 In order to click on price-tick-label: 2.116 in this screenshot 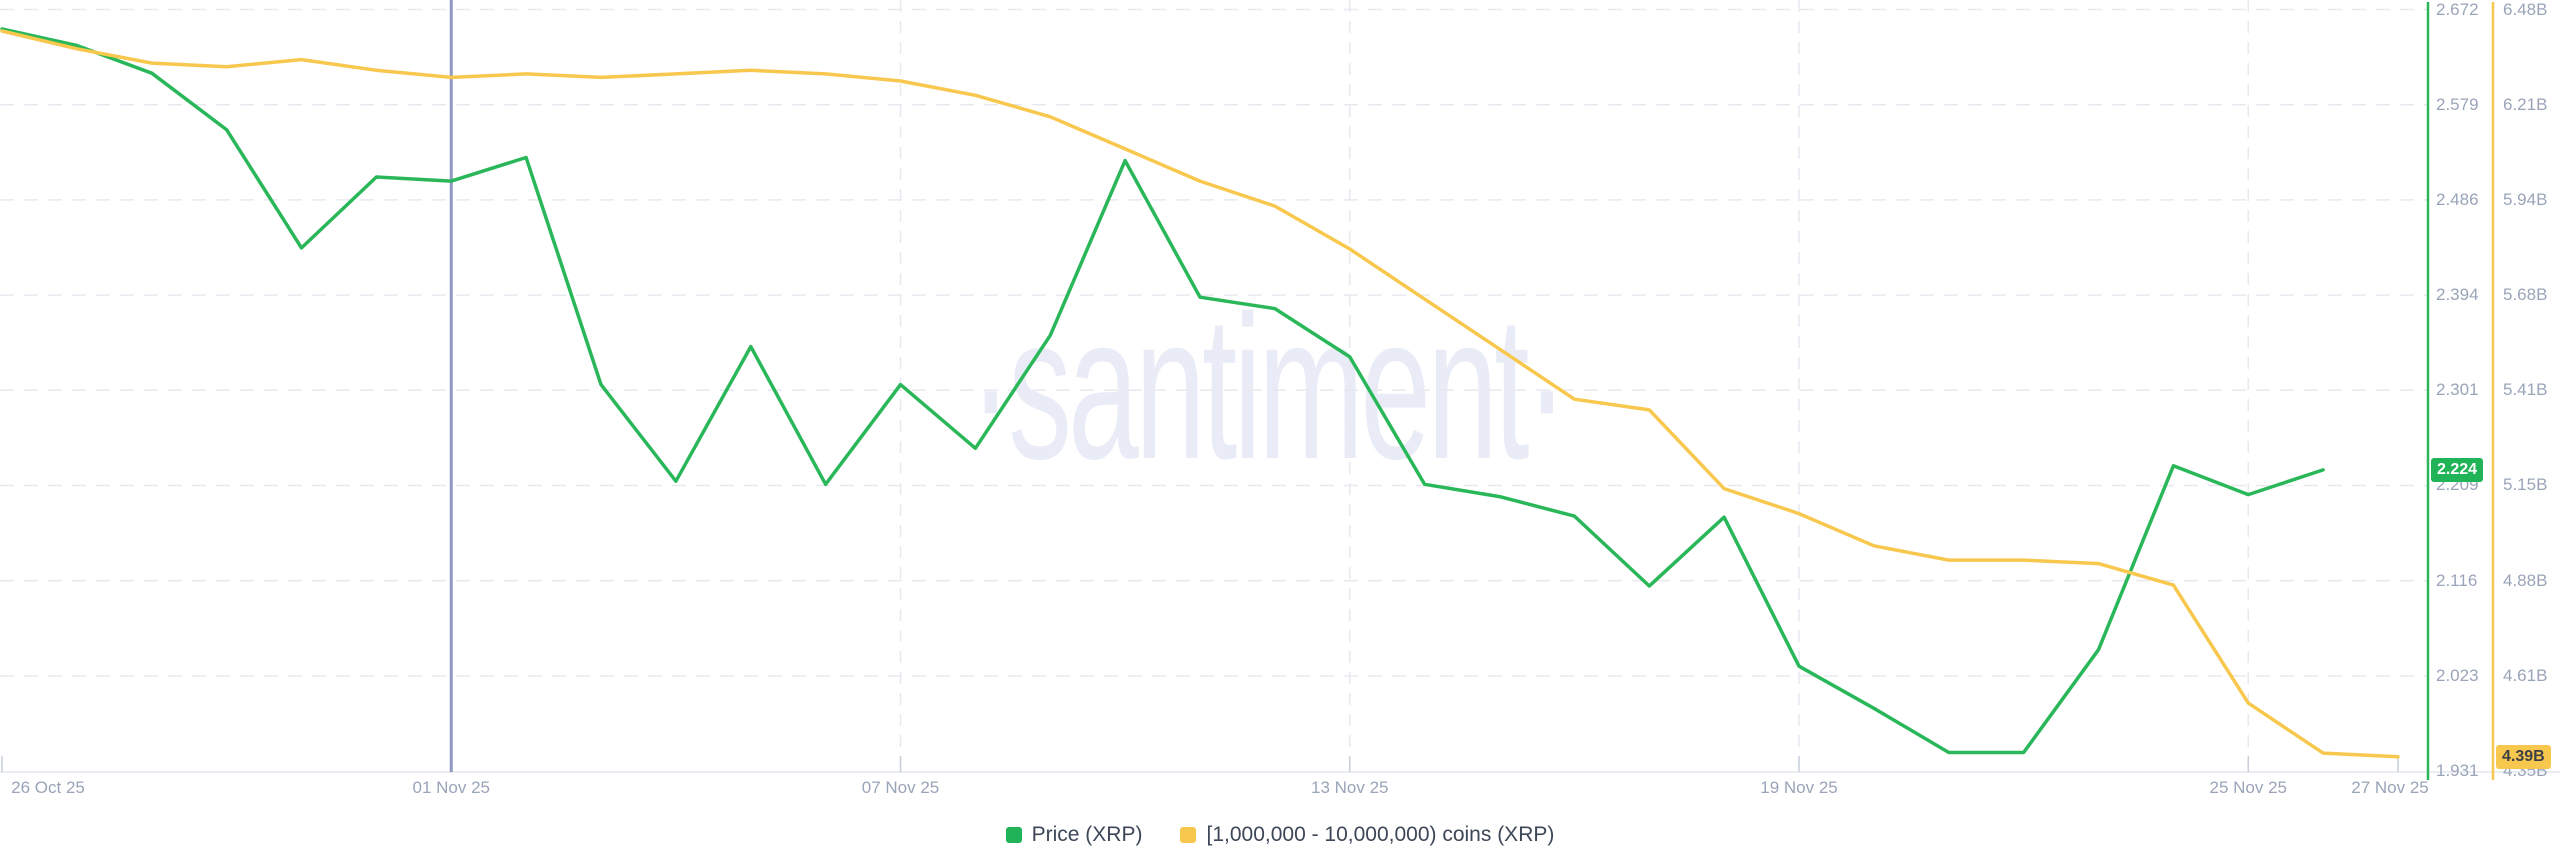, I will do `click(2457, 580)`.